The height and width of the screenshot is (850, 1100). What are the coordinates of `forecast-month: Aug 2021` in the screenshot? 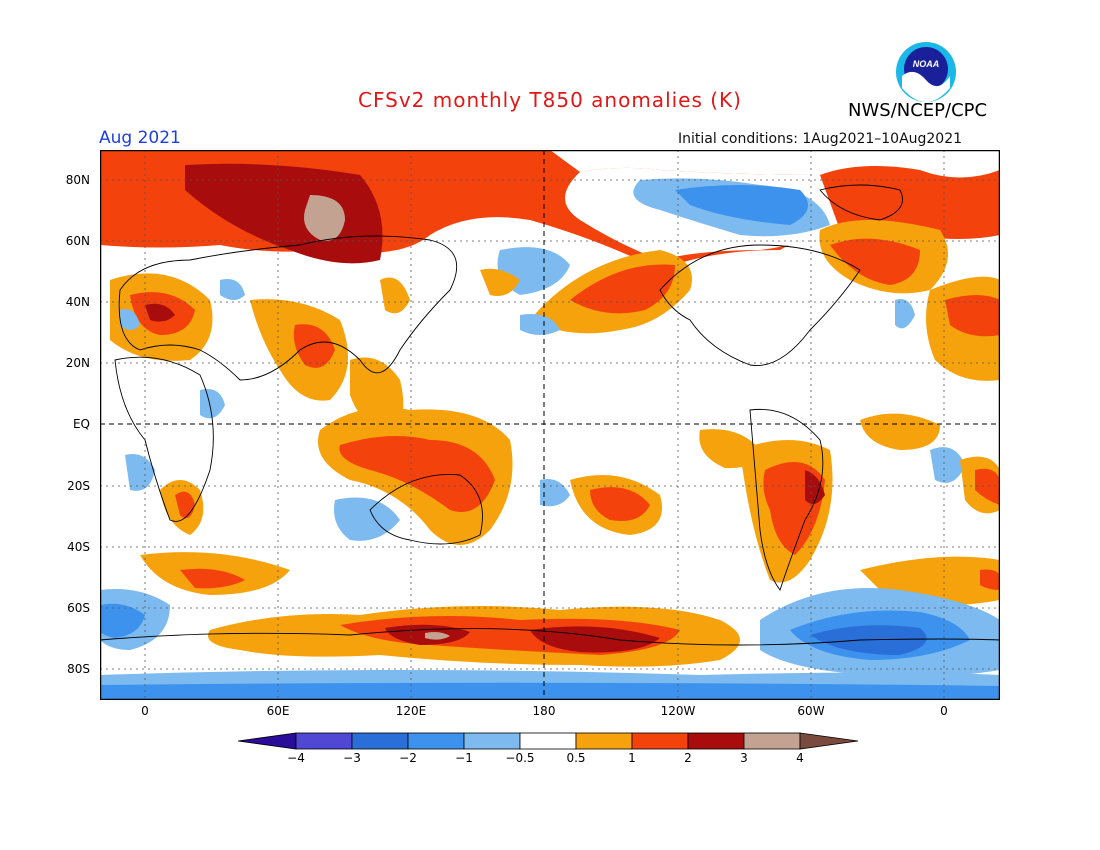 It's located at (140, 138).